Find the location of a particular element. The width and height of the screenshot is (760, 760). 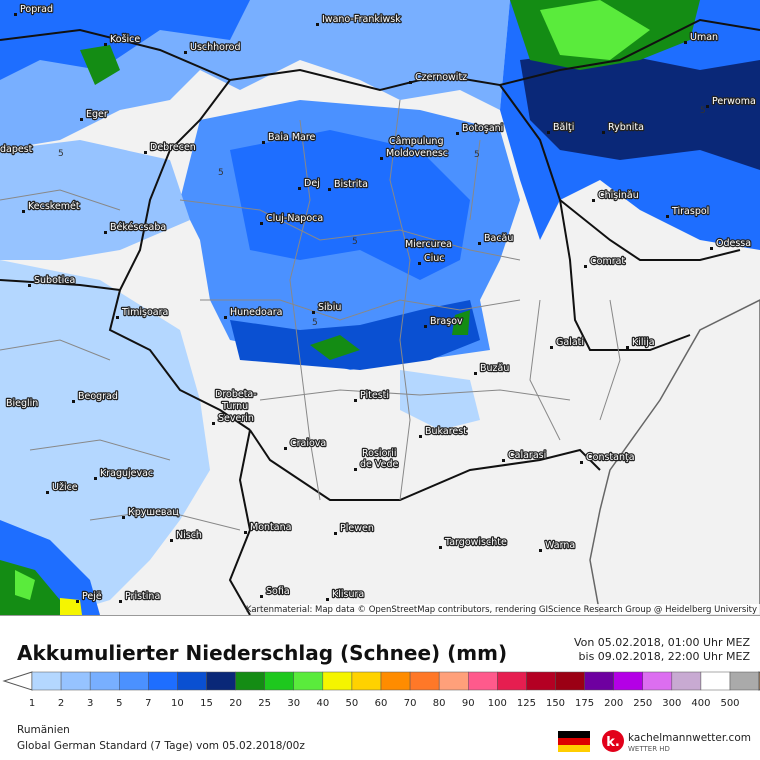

legend-label: 7 is located at coordinates (148, 703).